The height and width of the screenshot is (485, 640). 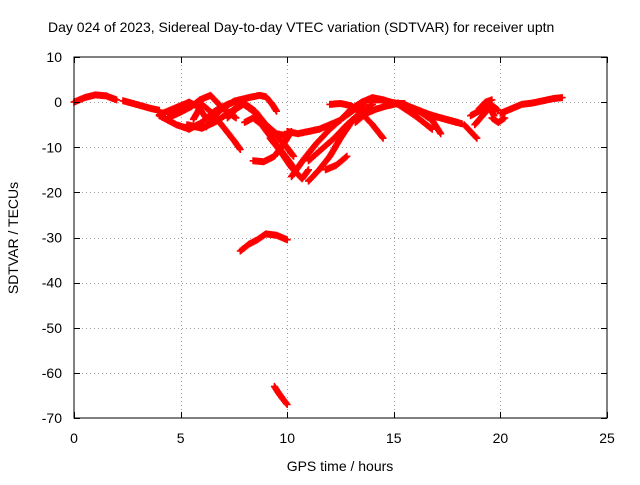 I want to click on y-tick-label: -20, so click(x=52, y=192).